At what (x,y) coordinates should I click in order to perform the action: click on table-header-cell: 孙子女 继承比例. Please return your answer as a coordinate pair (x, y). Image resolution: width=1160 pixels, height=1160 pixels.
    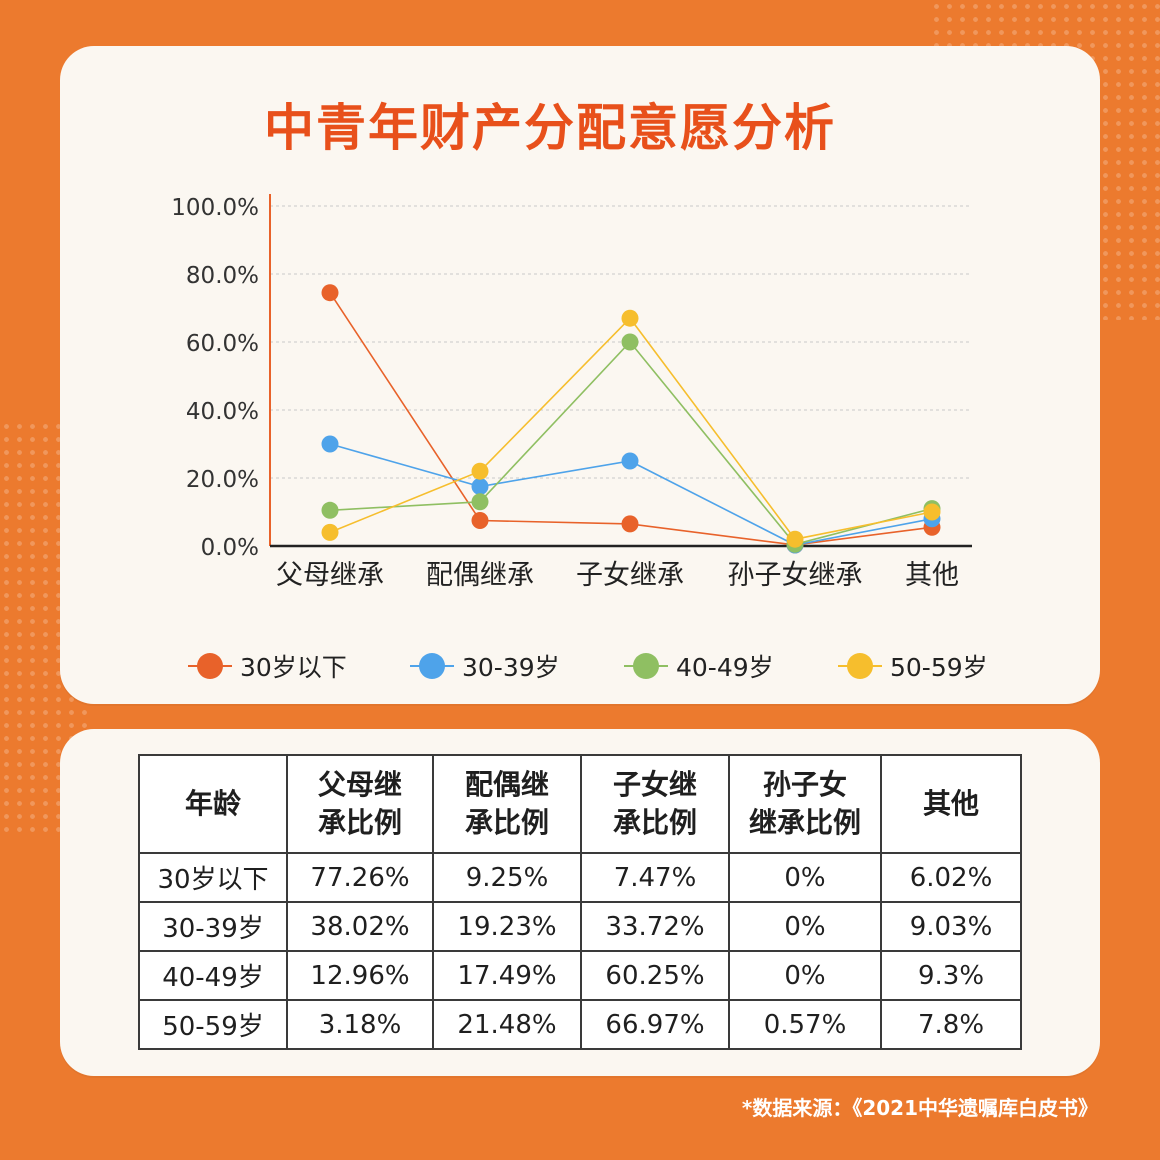
    Looking at the image, I should click on (805, 804).